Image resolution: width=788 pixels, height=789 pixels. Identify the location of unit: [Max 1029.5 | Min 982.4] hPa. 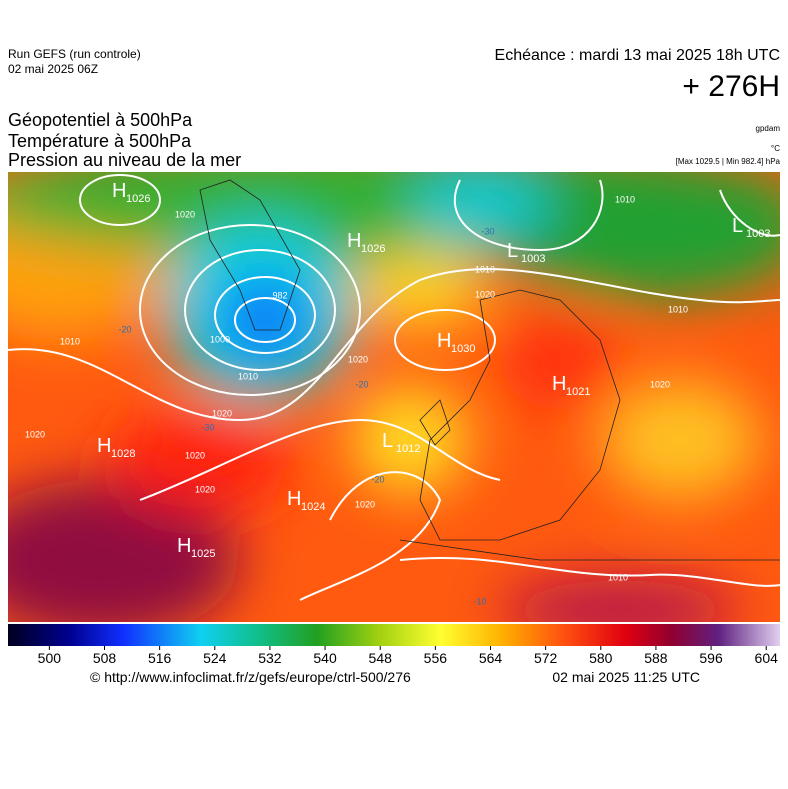
(728, 161).